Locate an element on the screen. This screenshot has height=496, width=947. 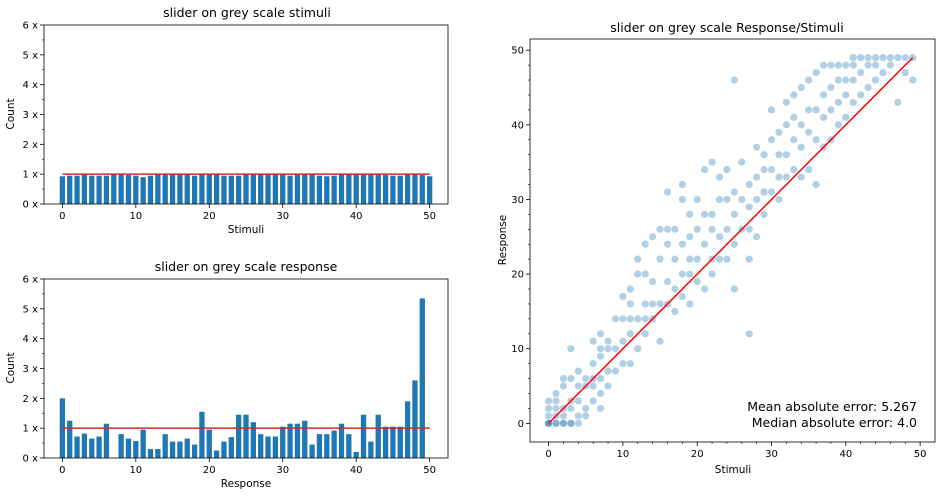
scatter-x-axis-label: Stimuli is located at coordinates (733, 470).